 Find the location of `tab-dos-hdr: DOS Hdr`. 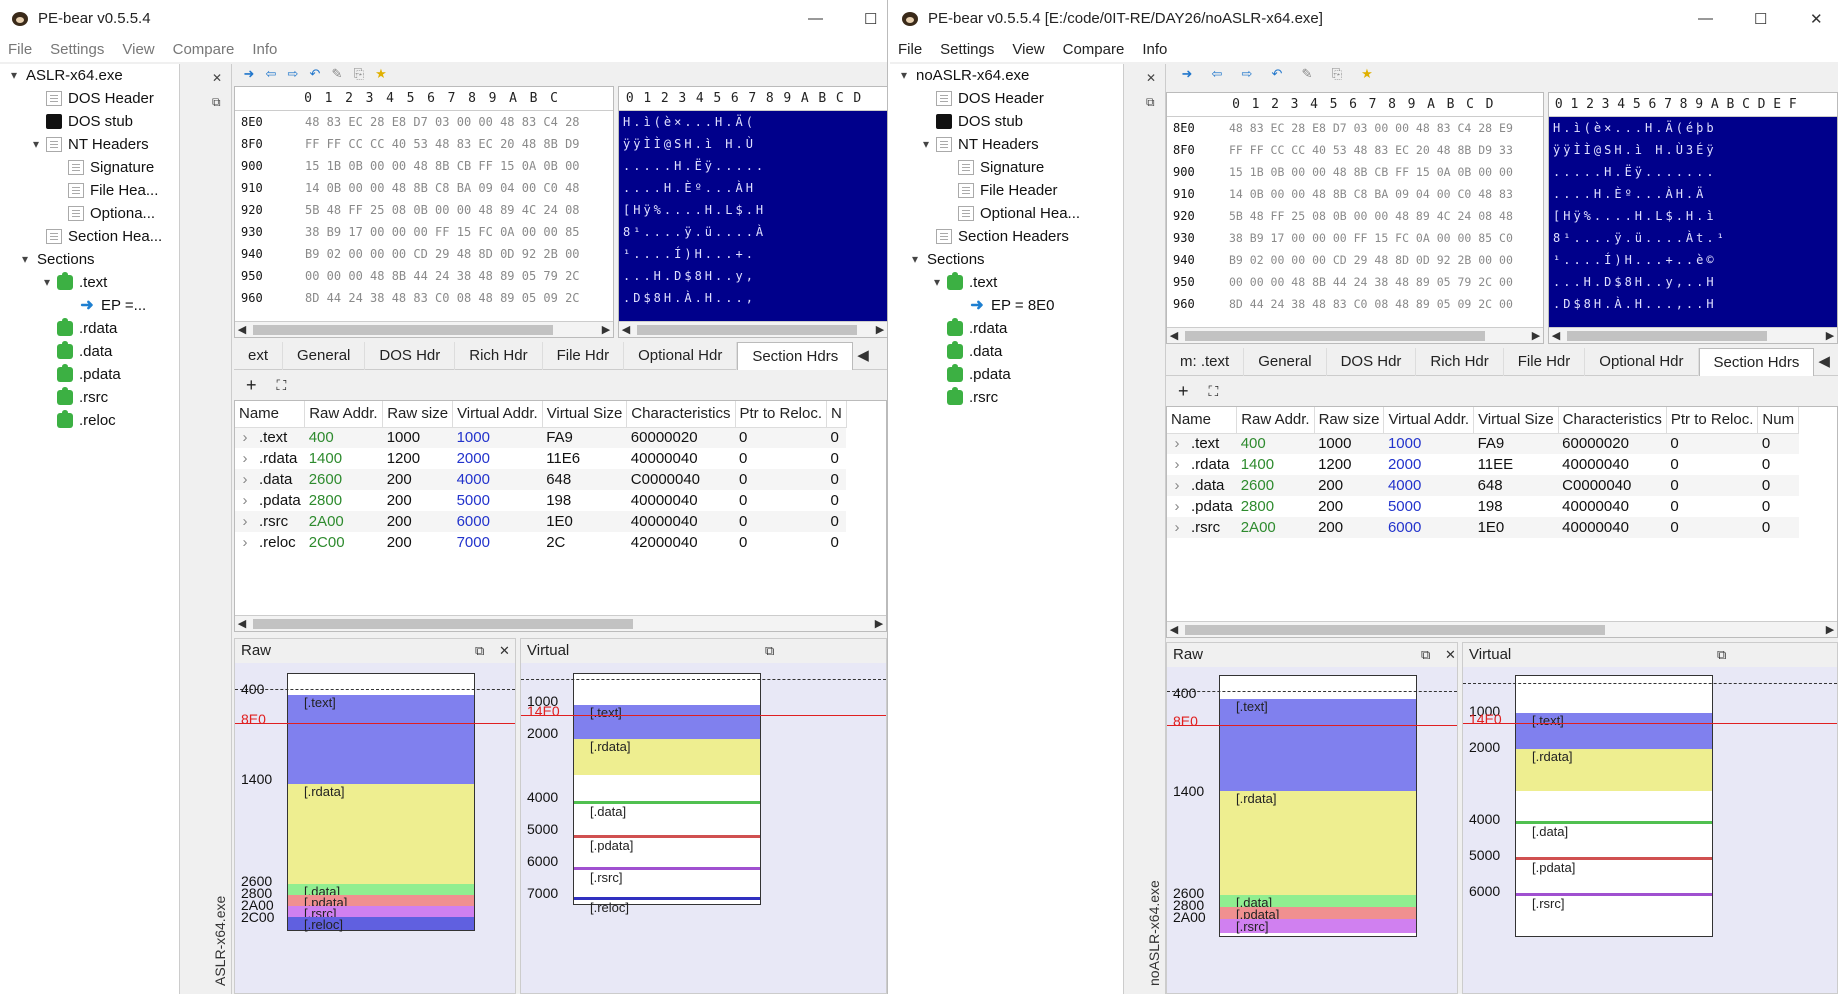

tab-dos-hdr: DOS Hdr is located at coordinates (410, 356).